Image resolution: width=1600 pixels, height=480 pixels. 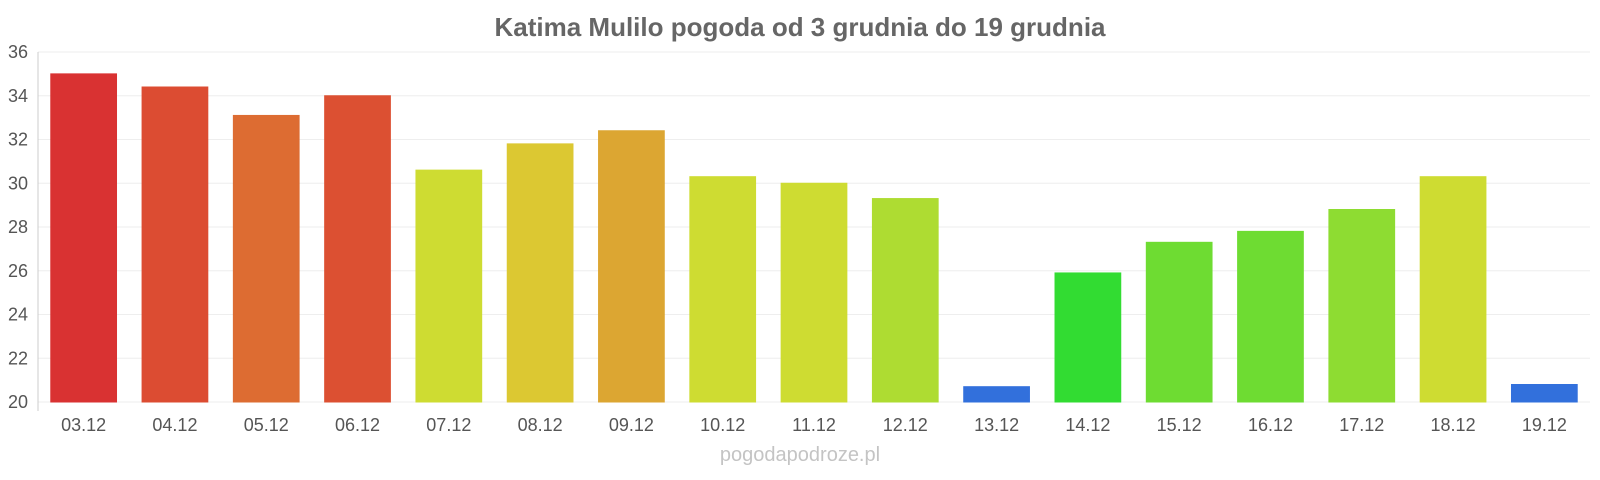 What do you see at coordinates (1270, 425) in the screenshot?
I see `x-tick-label: 16.12` at bounding box center [1270, 425].